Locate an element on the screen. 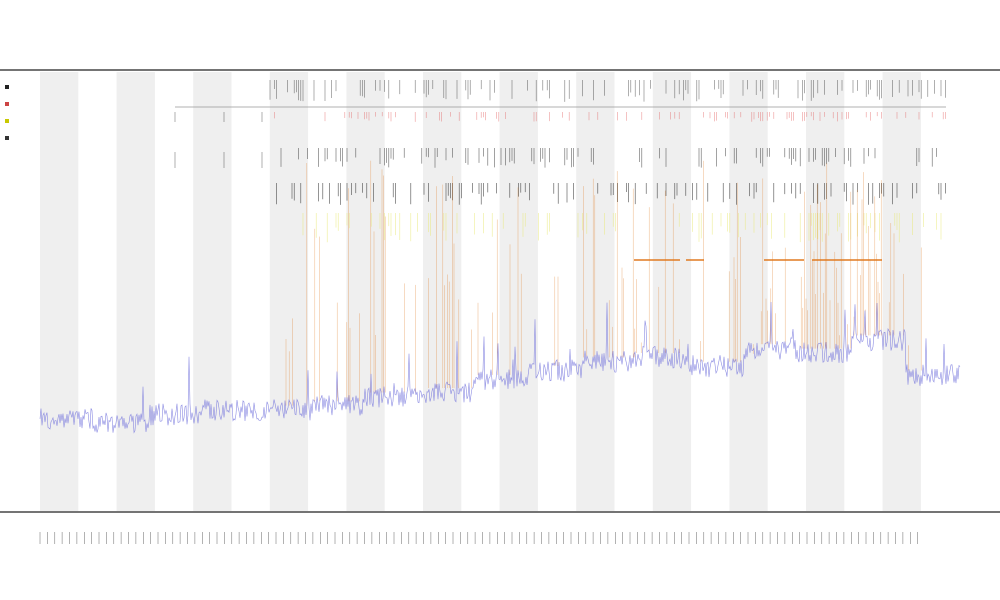 Image resolution: width=1000 pixels, height=600 pixels. x-tick-labels is located at coordinates (478, 538).